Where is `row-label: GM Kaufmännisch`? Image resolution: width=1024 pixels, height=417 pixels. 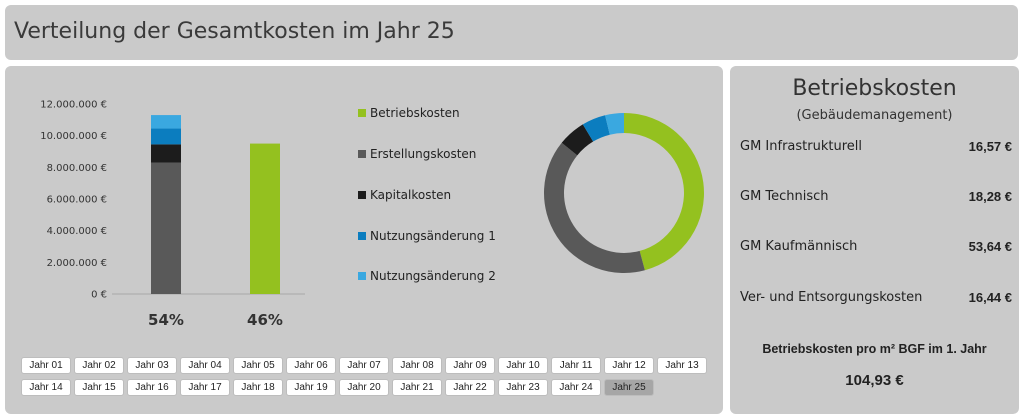 row-label: GM Kaufmännisch is located at coordinates (799, 246).